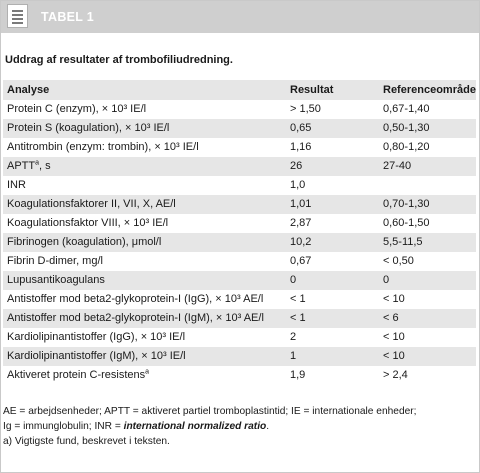 This screenshot has height=473, width=480. Describe the element at coordinates (17, 16) in the screenshot. I see `document-lines-icon` at that location.